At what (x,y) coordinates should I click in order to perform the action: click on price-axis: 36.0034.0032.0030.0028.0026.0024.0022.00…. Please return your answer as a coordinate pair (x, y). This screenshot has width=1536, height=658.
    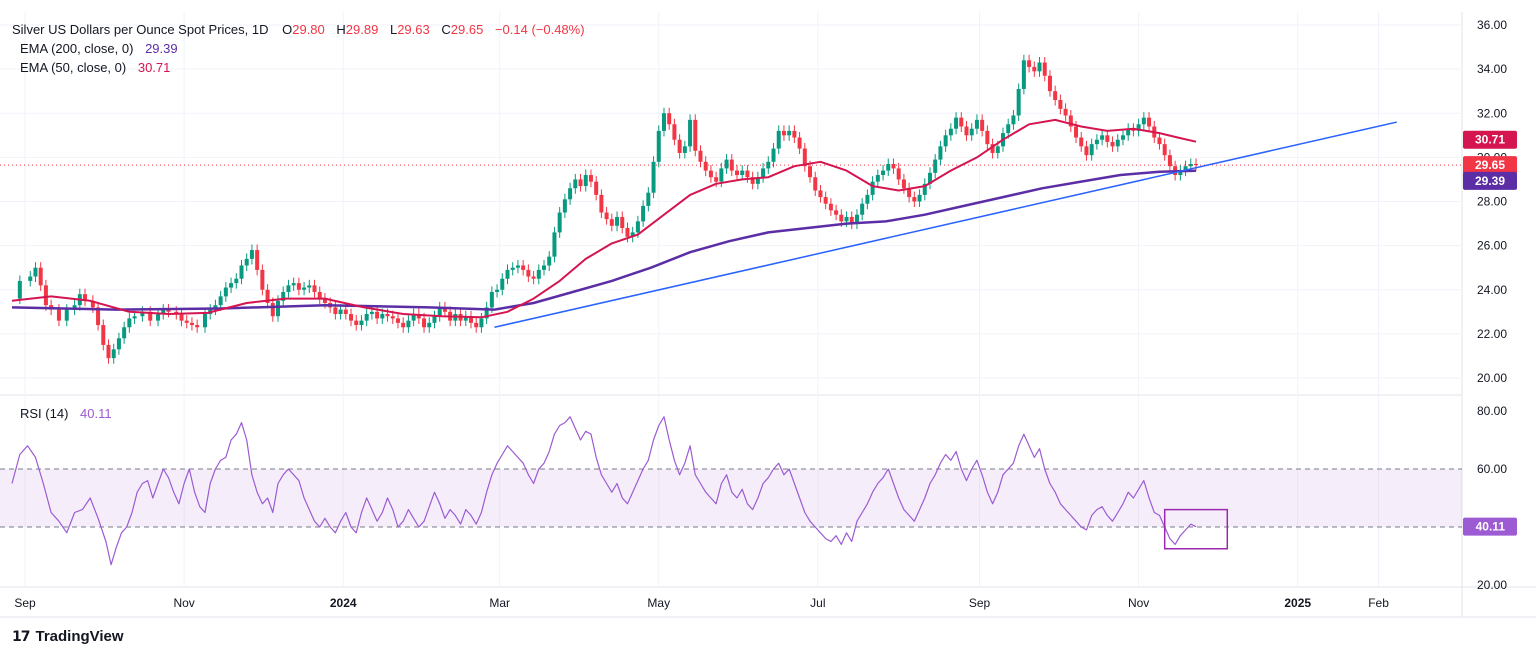
    Looking at the image, I should click on (1492, 305).